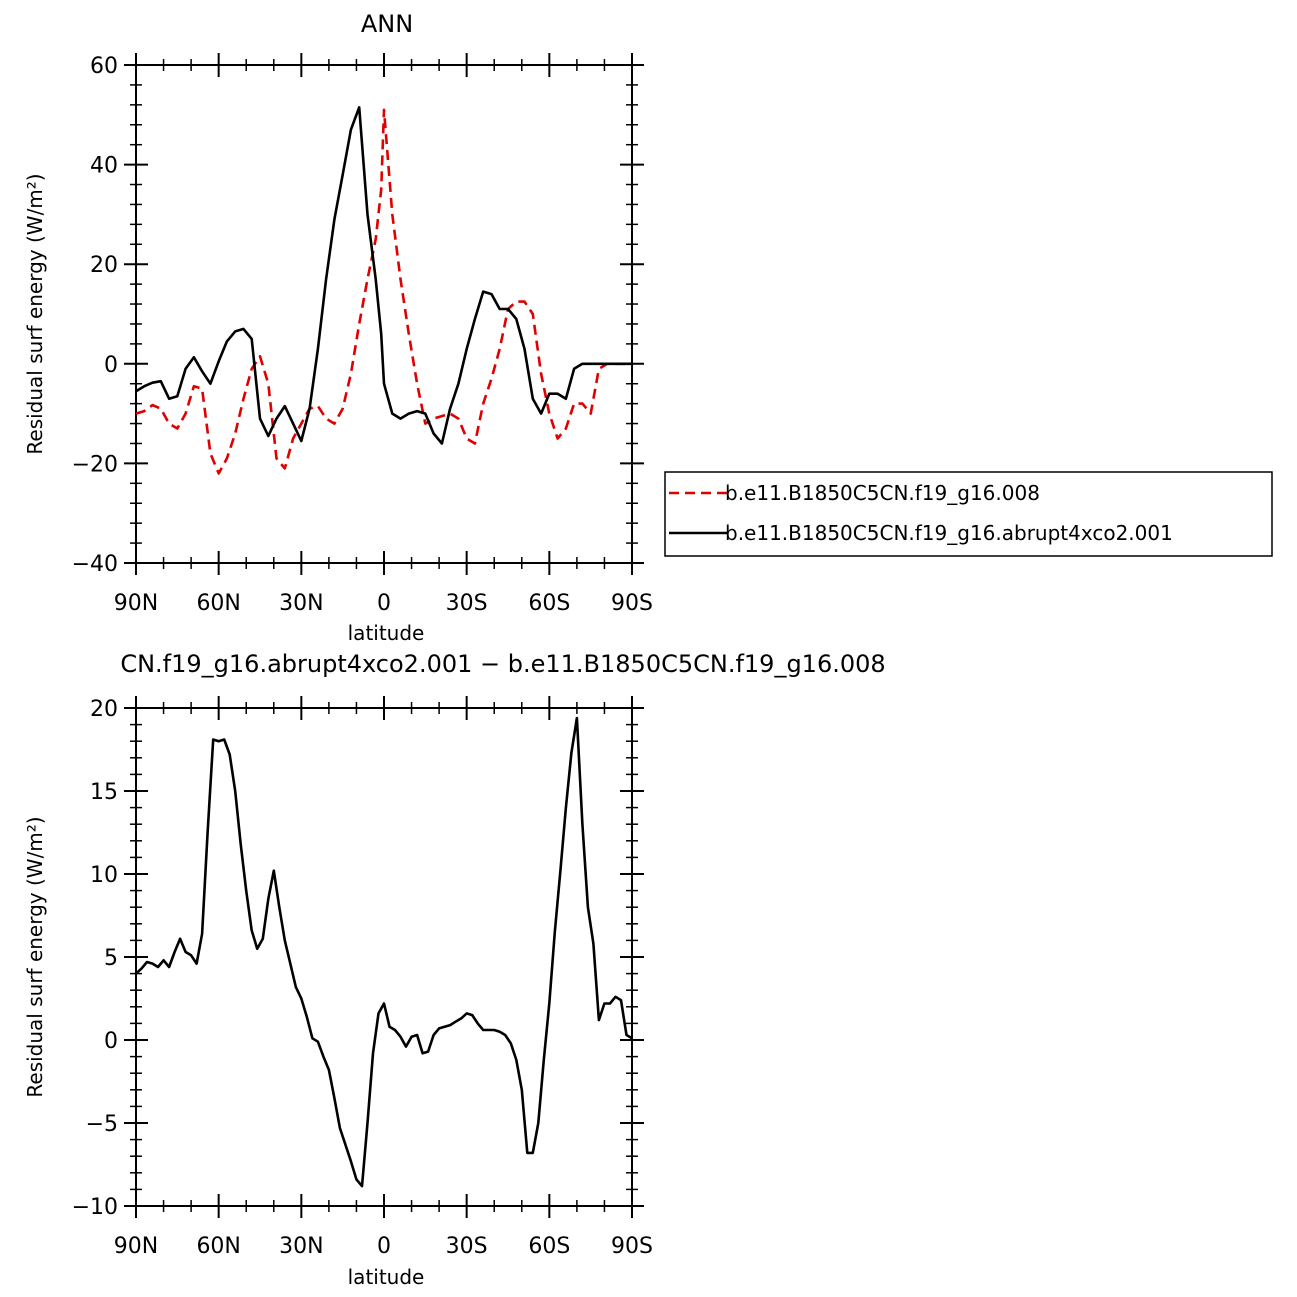 The width and height of the screenshot is (1297, 1297). I want to click on y-tick-label: −5, so click(102, 1124).